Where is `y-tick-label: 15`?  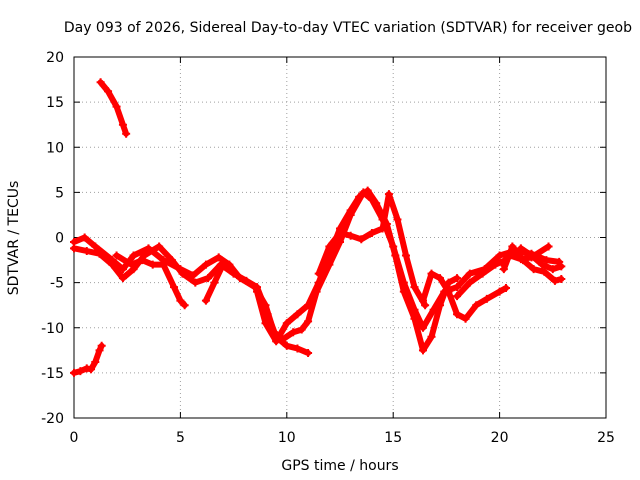 y-tick-label: 15 is located at coordinates (55, 103).